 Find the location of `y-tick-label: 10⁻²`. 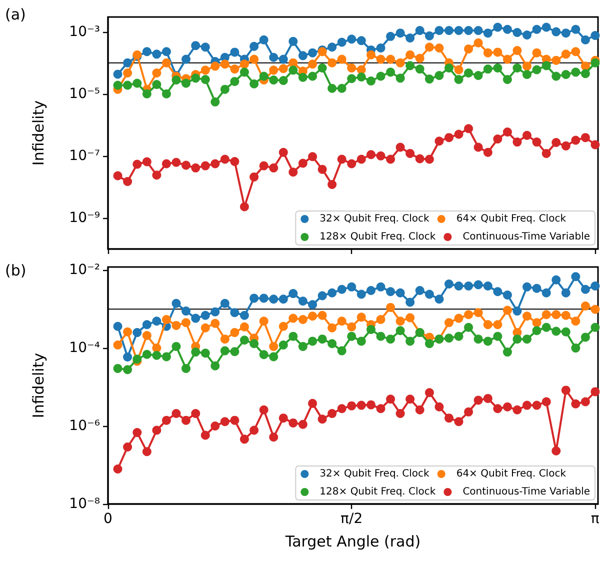

y-tick-label: 10⁻² is located at coordinates (84, 270).